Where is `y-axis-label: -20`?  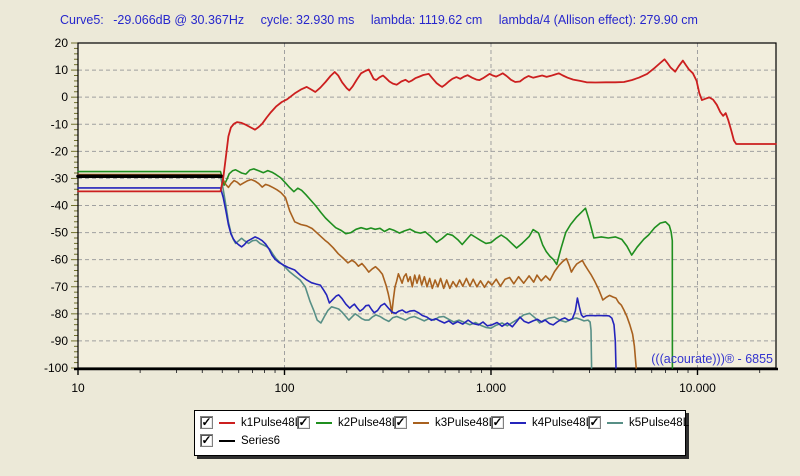
y-axis-label: -20 is located at coordinates (60, 151).